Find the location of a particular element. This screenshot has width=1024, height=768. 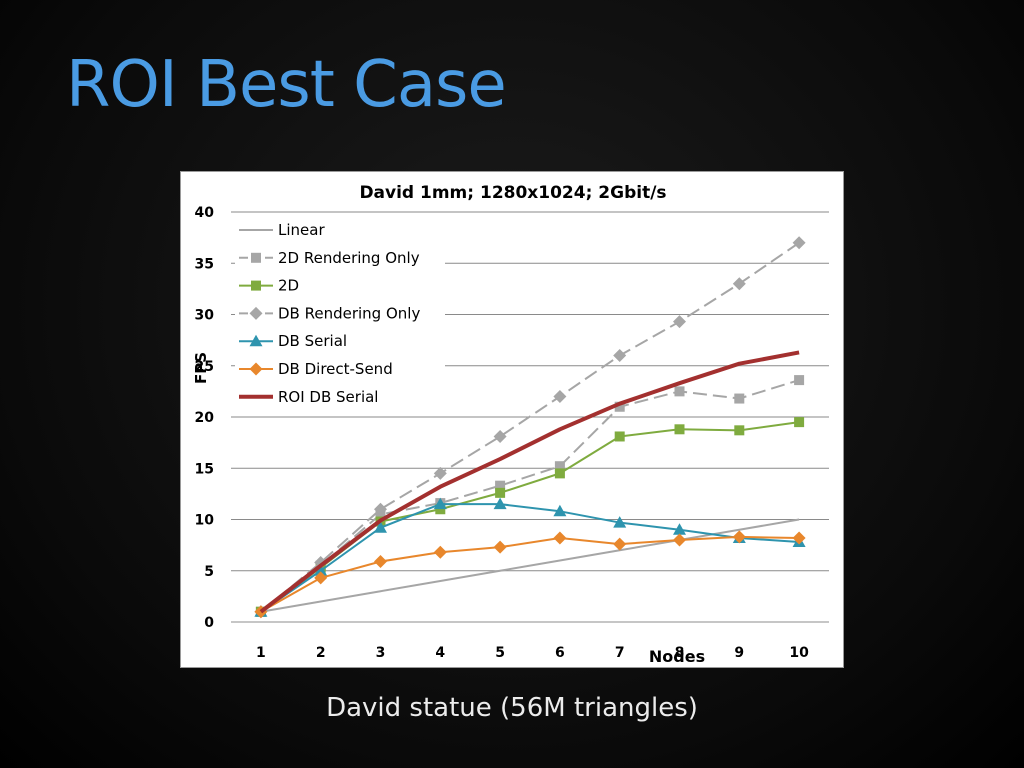

y-tick-labels: 0 5 10 15 20 25 30 35 40 is located at coordinates (205, 418).